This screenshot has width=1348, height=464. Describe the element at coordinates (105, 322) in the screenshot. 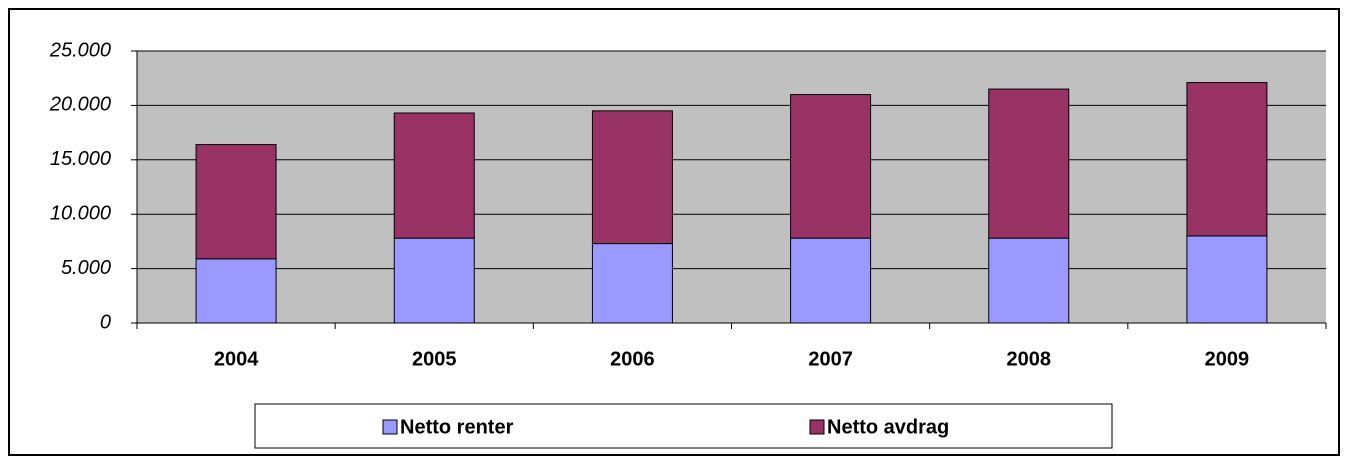

I see `y-tick-label: 0` at that location.